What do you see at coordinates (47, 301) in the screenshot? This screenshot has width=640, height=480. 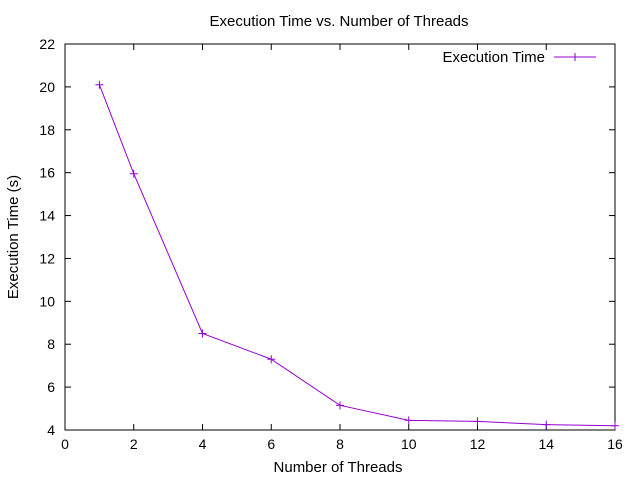 I see `y-tick-label: 10` at bounding box center [47, 301].